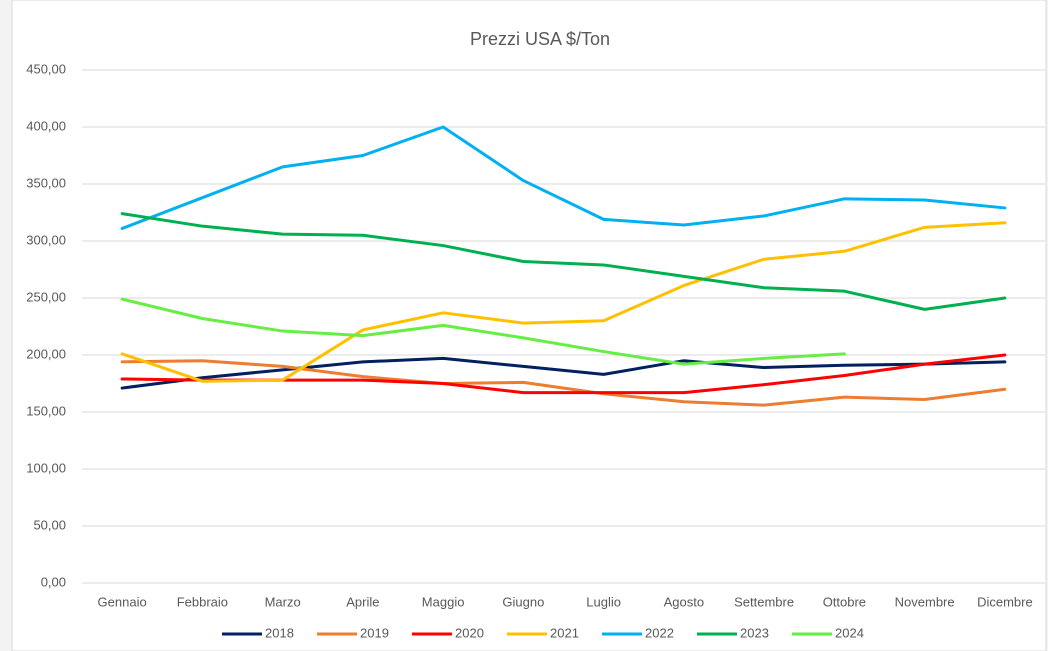 This screenshot has width=1048, height=651. I want to click on y-tick-label: 250,00, so click(46, 296).